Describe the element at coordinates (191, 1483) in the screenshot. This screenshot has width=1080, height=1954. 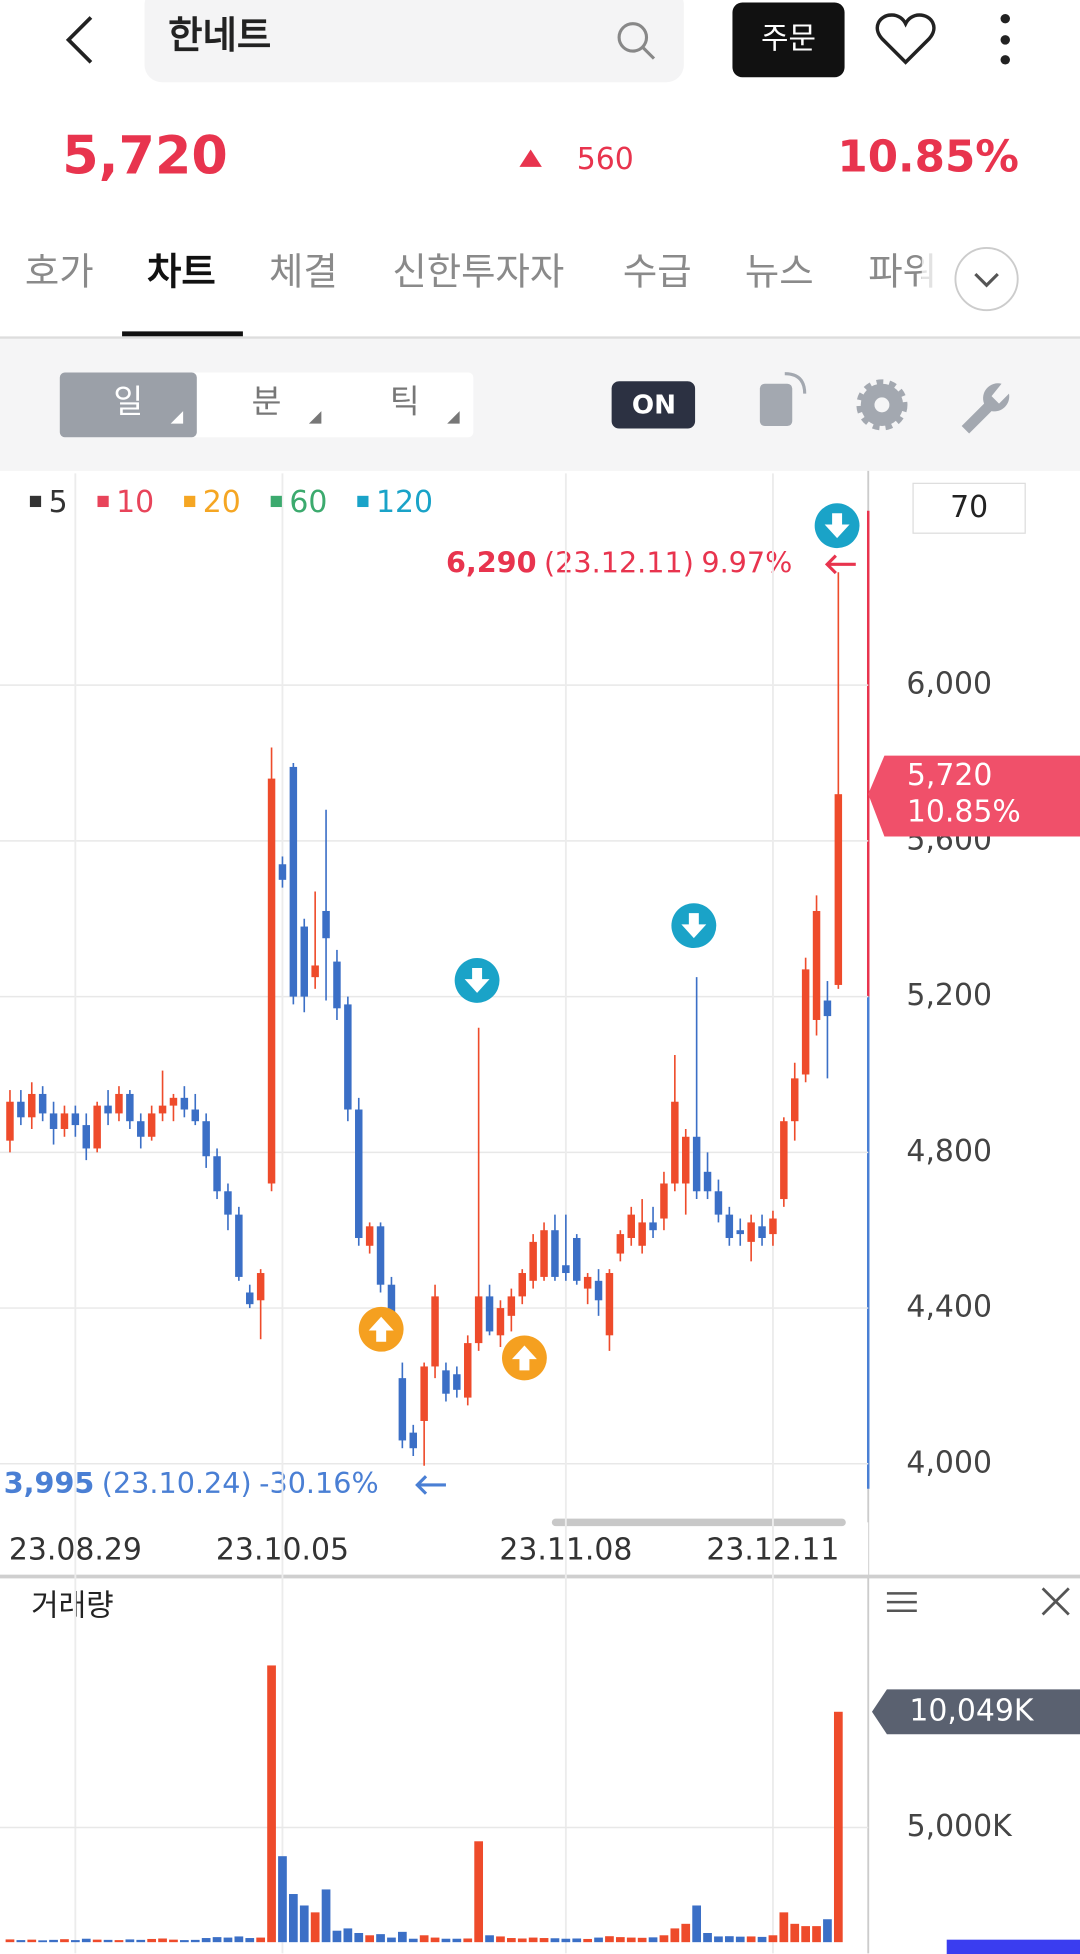
I see `low-annotation: 3,995 (23.10.24) -30.16%` at that location.